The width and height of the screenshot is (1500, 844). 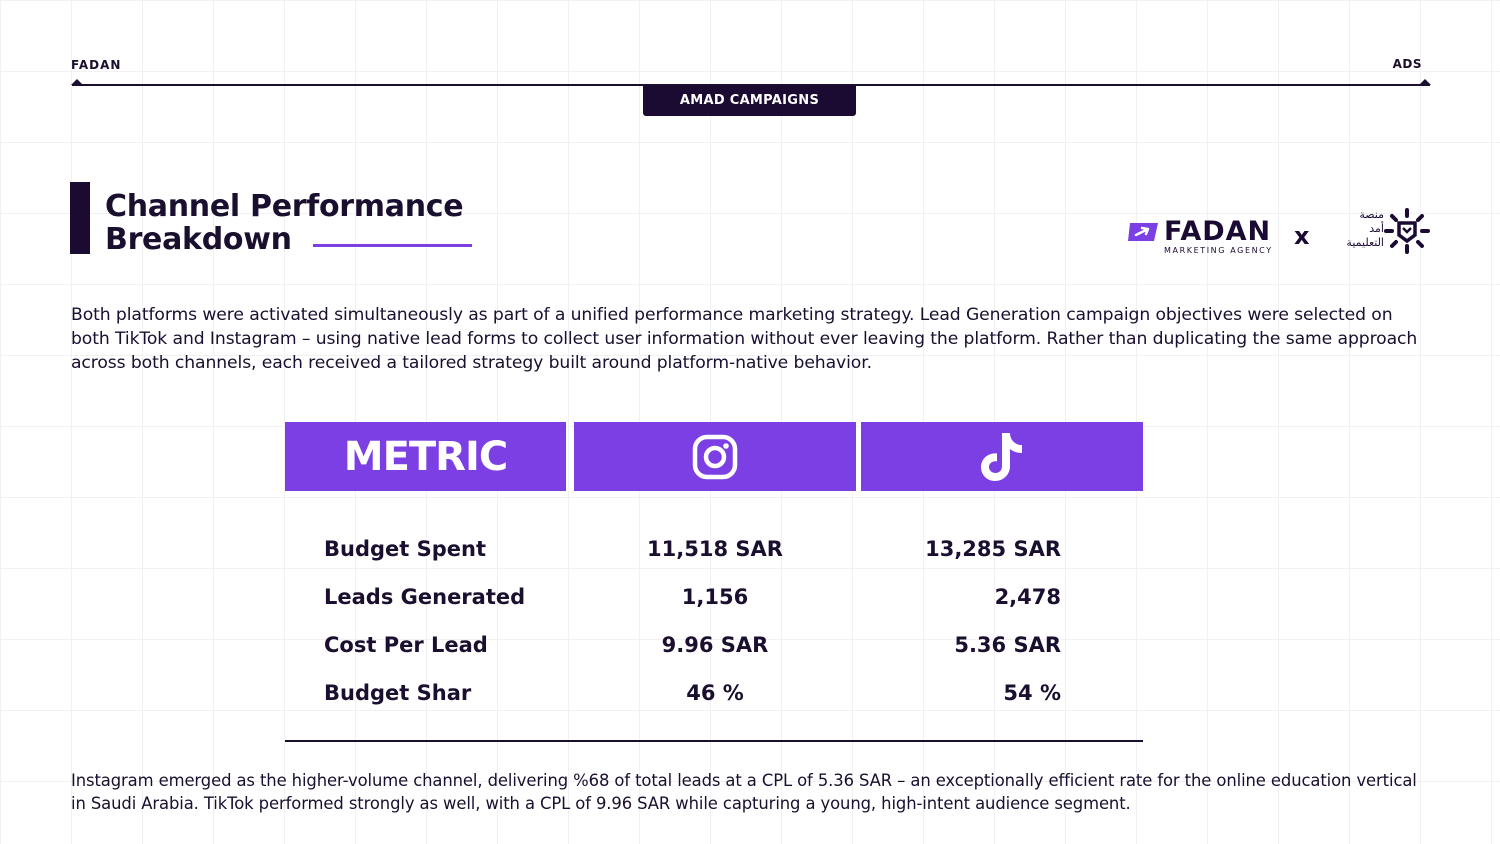 I want to click on tiktok-icon, so click(x=1001, y=456).